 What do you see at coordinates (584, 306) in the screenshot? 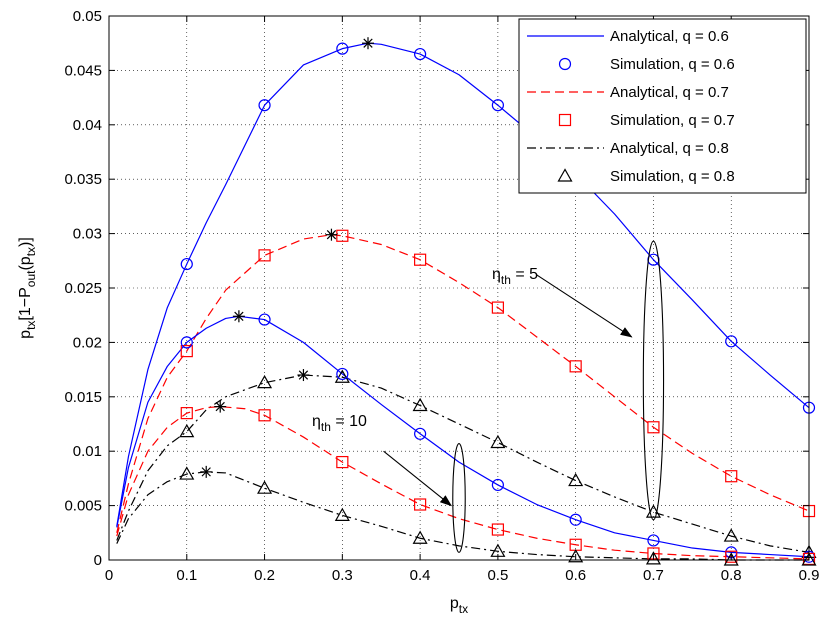
I see `arrow-eta5` at bounding box center [584, 306].